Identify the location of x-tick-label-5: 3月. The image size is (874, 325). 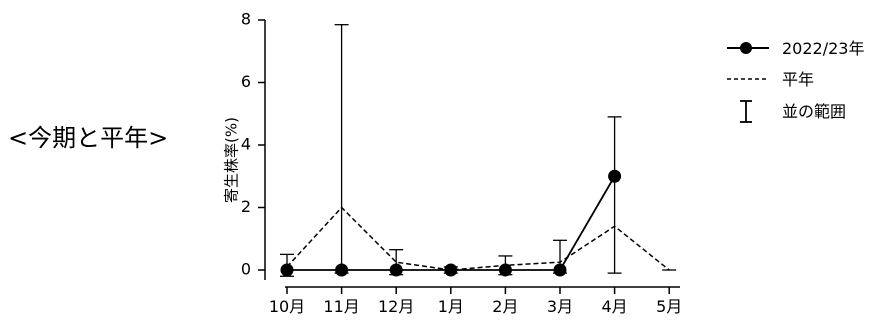
(560, 306).